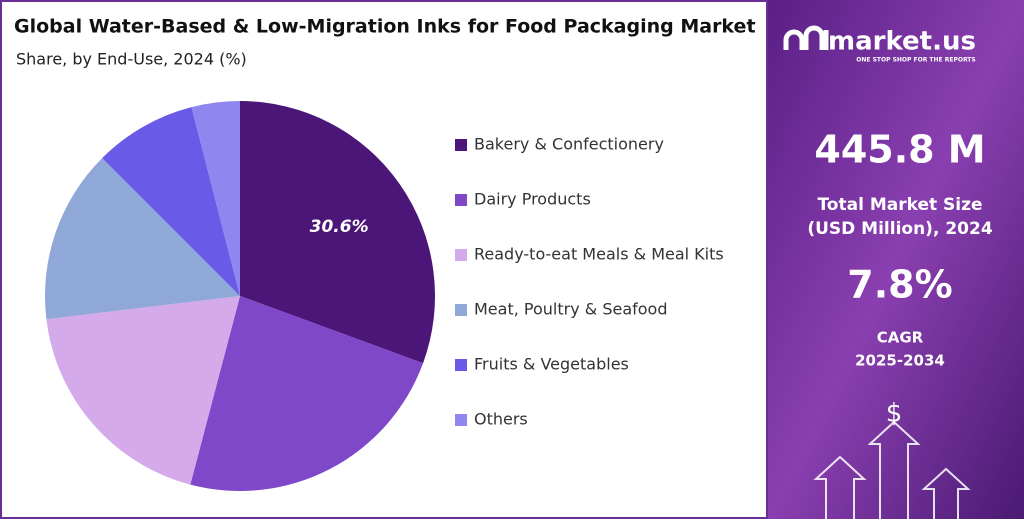  Describe the element at coordinates (899, 285) in the screenshot. I see `cagr: 7.8%` at that location.